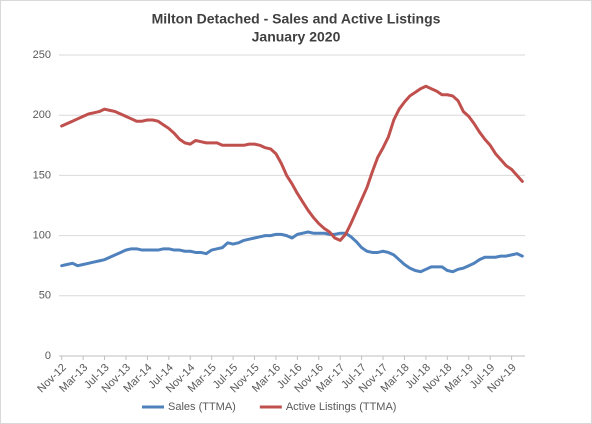 This screenshot has height=424, width=592. Describe the element at coordinates (42, 115) in the screenshot. I see `y-tick-label: 200` at that location.